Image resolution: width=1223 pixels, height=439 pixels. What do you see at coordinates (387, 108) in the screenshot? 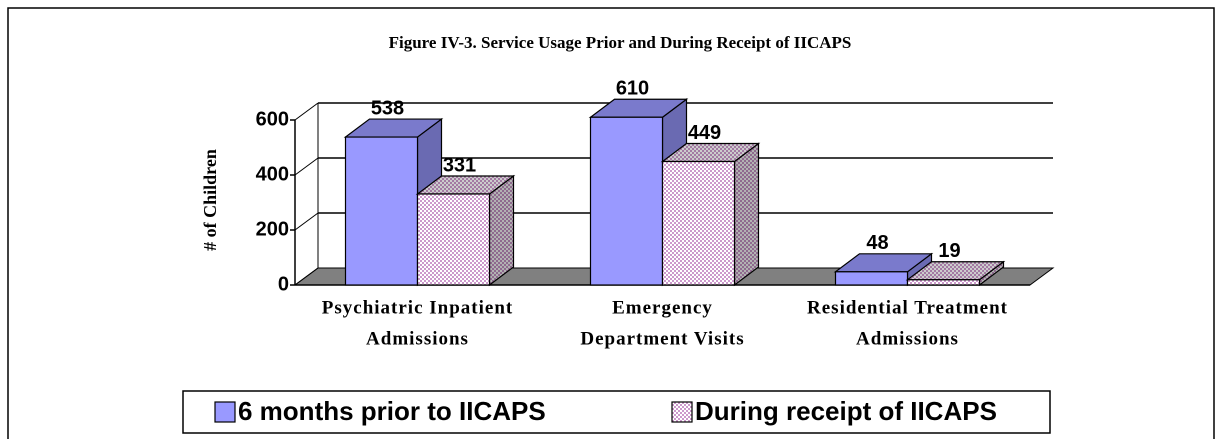
I see `data-label: 538` at bounding box center [387, 108].